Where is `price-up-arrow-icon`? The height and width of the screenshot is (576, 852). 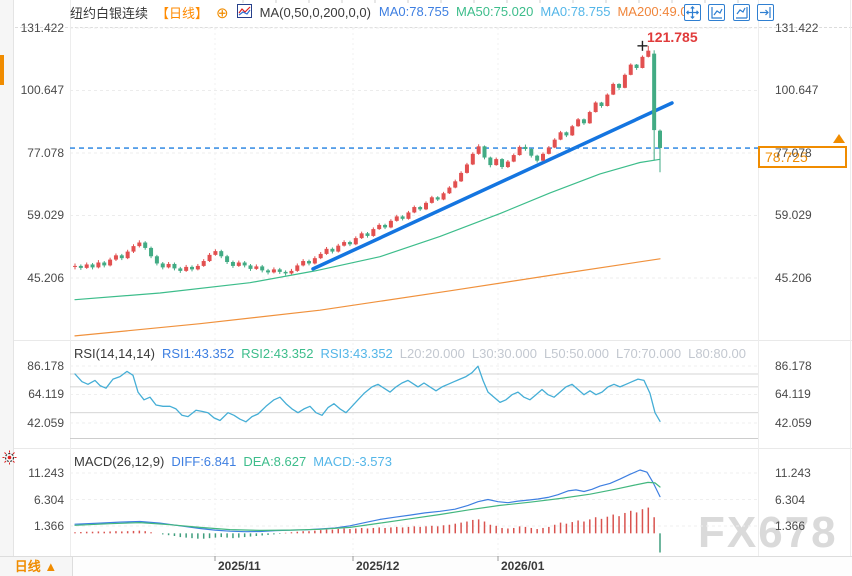 price-up-arrow-icon is located at coordinates (839, 138).